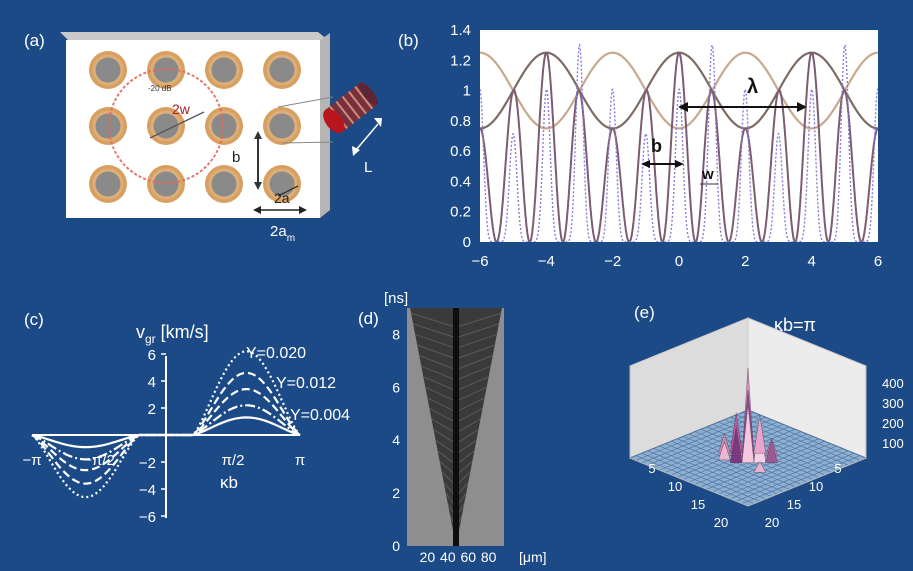  I want to click on b-spacing-label: b, so click(656, 146).